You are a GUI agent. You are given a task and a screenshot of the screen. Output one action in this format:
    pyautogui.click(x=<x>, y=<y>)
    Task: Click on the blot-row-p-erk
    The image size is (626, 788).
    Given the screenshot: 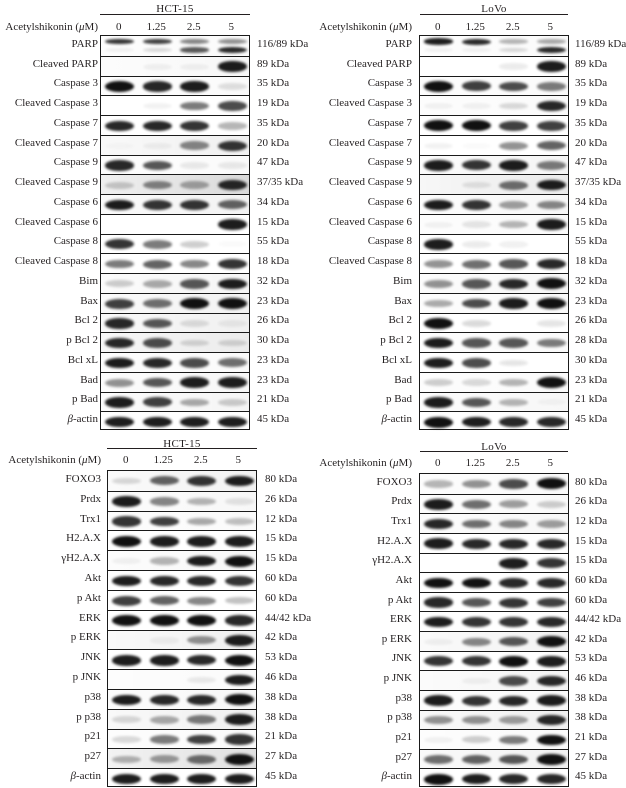 What is the action you would take?
    pyautogui.click(x=182, y=639)
    